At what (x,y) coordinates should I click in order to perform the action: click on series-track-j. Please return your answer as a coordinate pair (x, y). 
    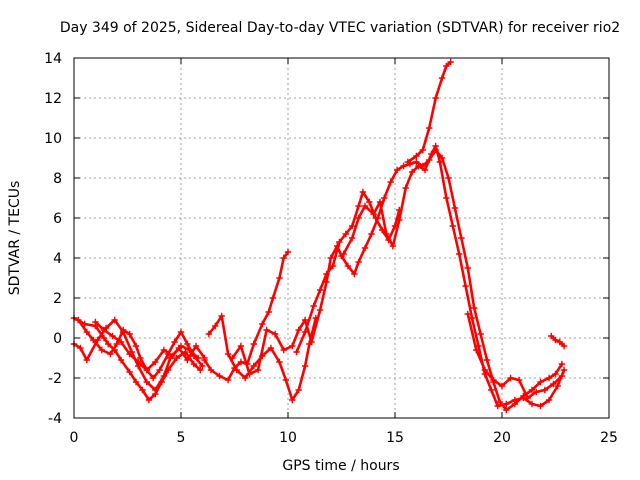
    Looking at the image, I should click on (429, 112).